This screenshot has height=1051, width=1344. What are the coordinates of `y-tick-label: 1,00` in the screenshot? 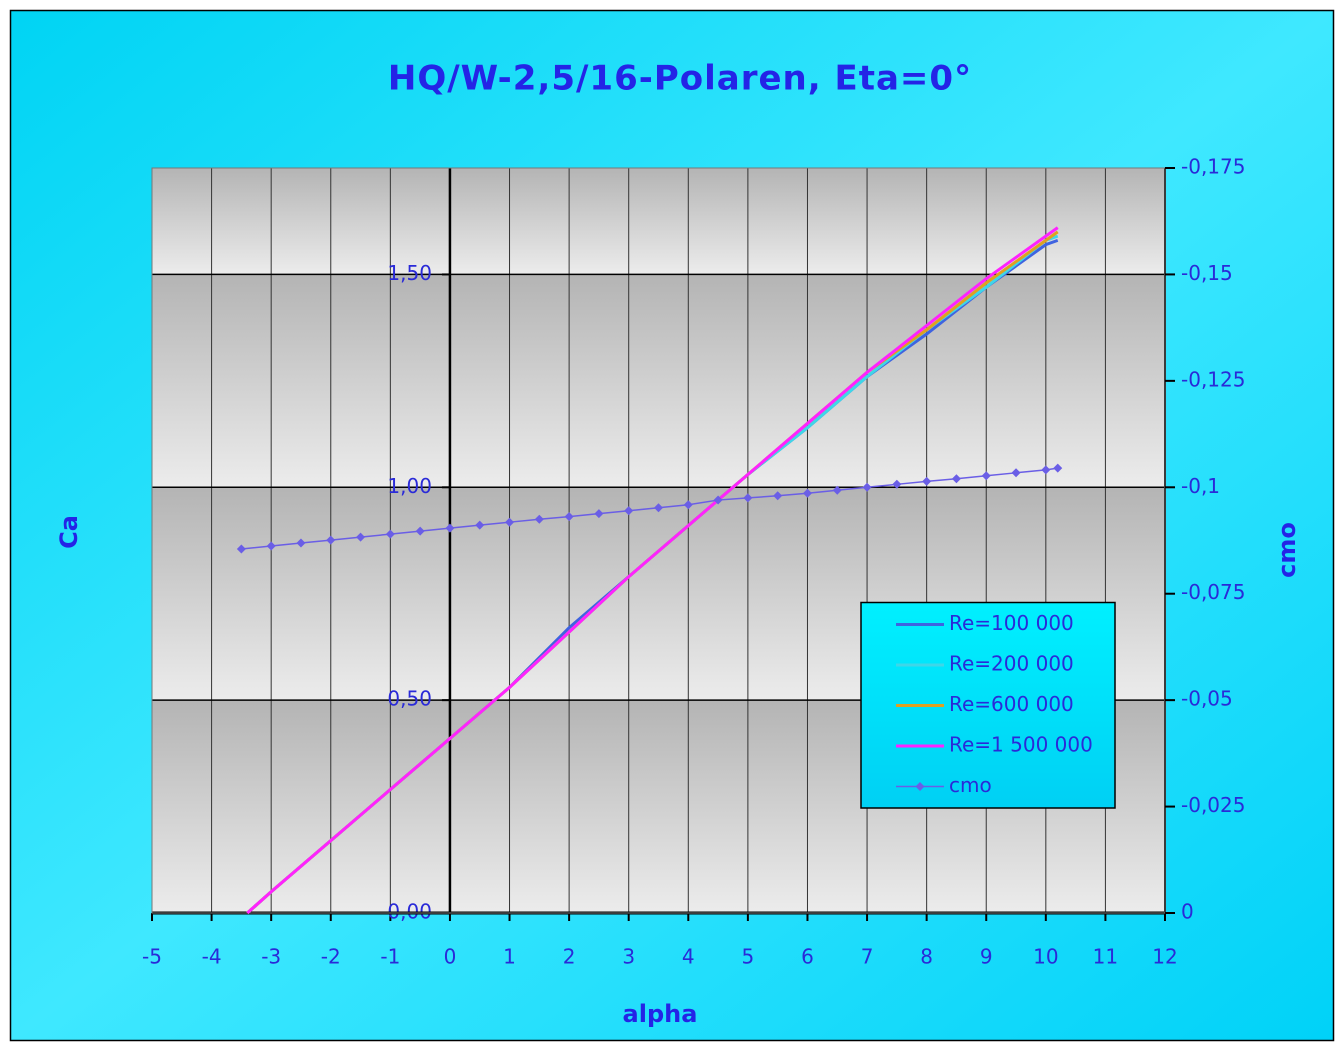 It's located at (409, 486).